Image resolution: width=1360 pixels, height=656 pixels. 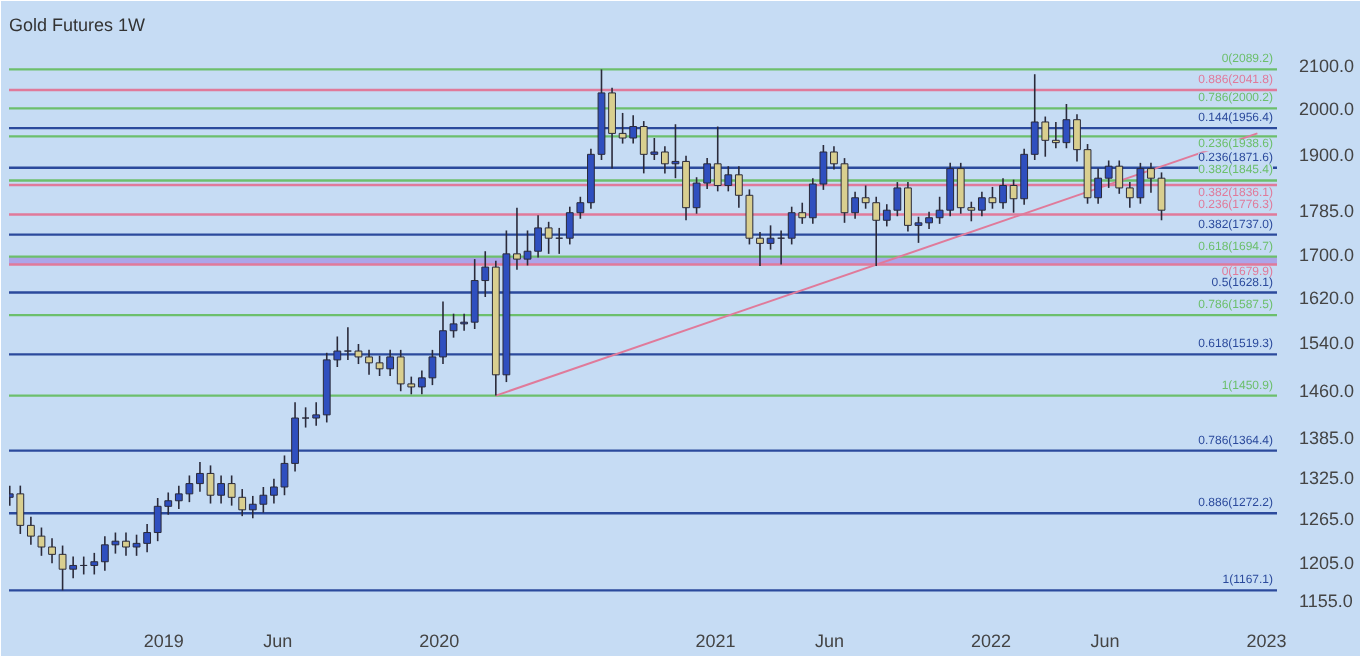 I want to click on y-tick-label: 1700.0, so click(x=1327, y=254).